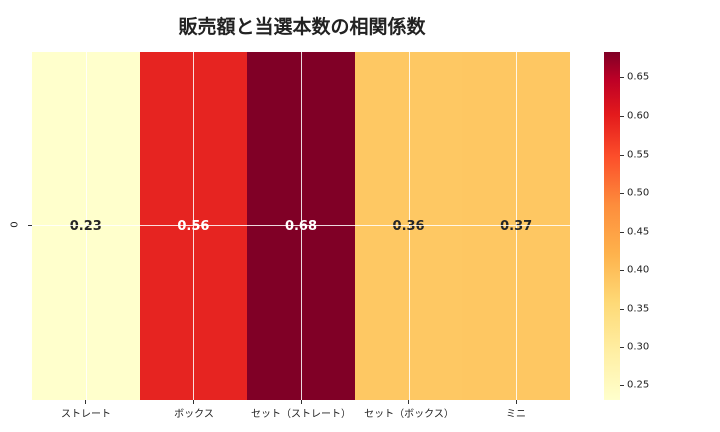  Describe the element at coordinates (638, 385) in the screenshot. I see `colorbar-tick-label: 0.25` at that location.